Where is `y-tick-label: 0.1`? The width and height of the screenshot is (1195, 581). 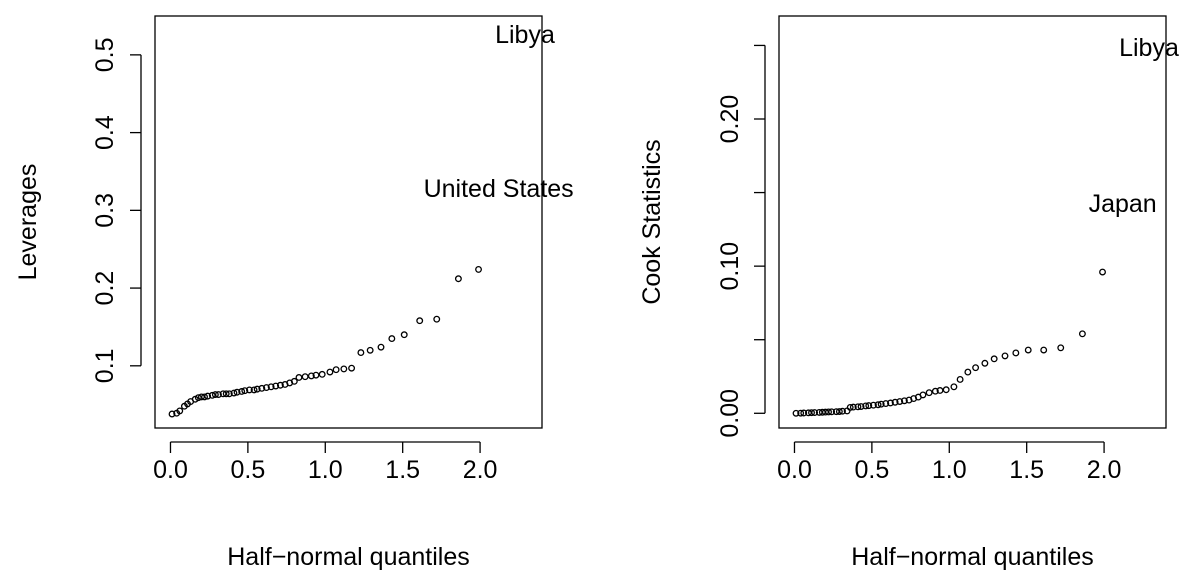
y-tick-label: 0.1 is located at coordinates (105, 365).